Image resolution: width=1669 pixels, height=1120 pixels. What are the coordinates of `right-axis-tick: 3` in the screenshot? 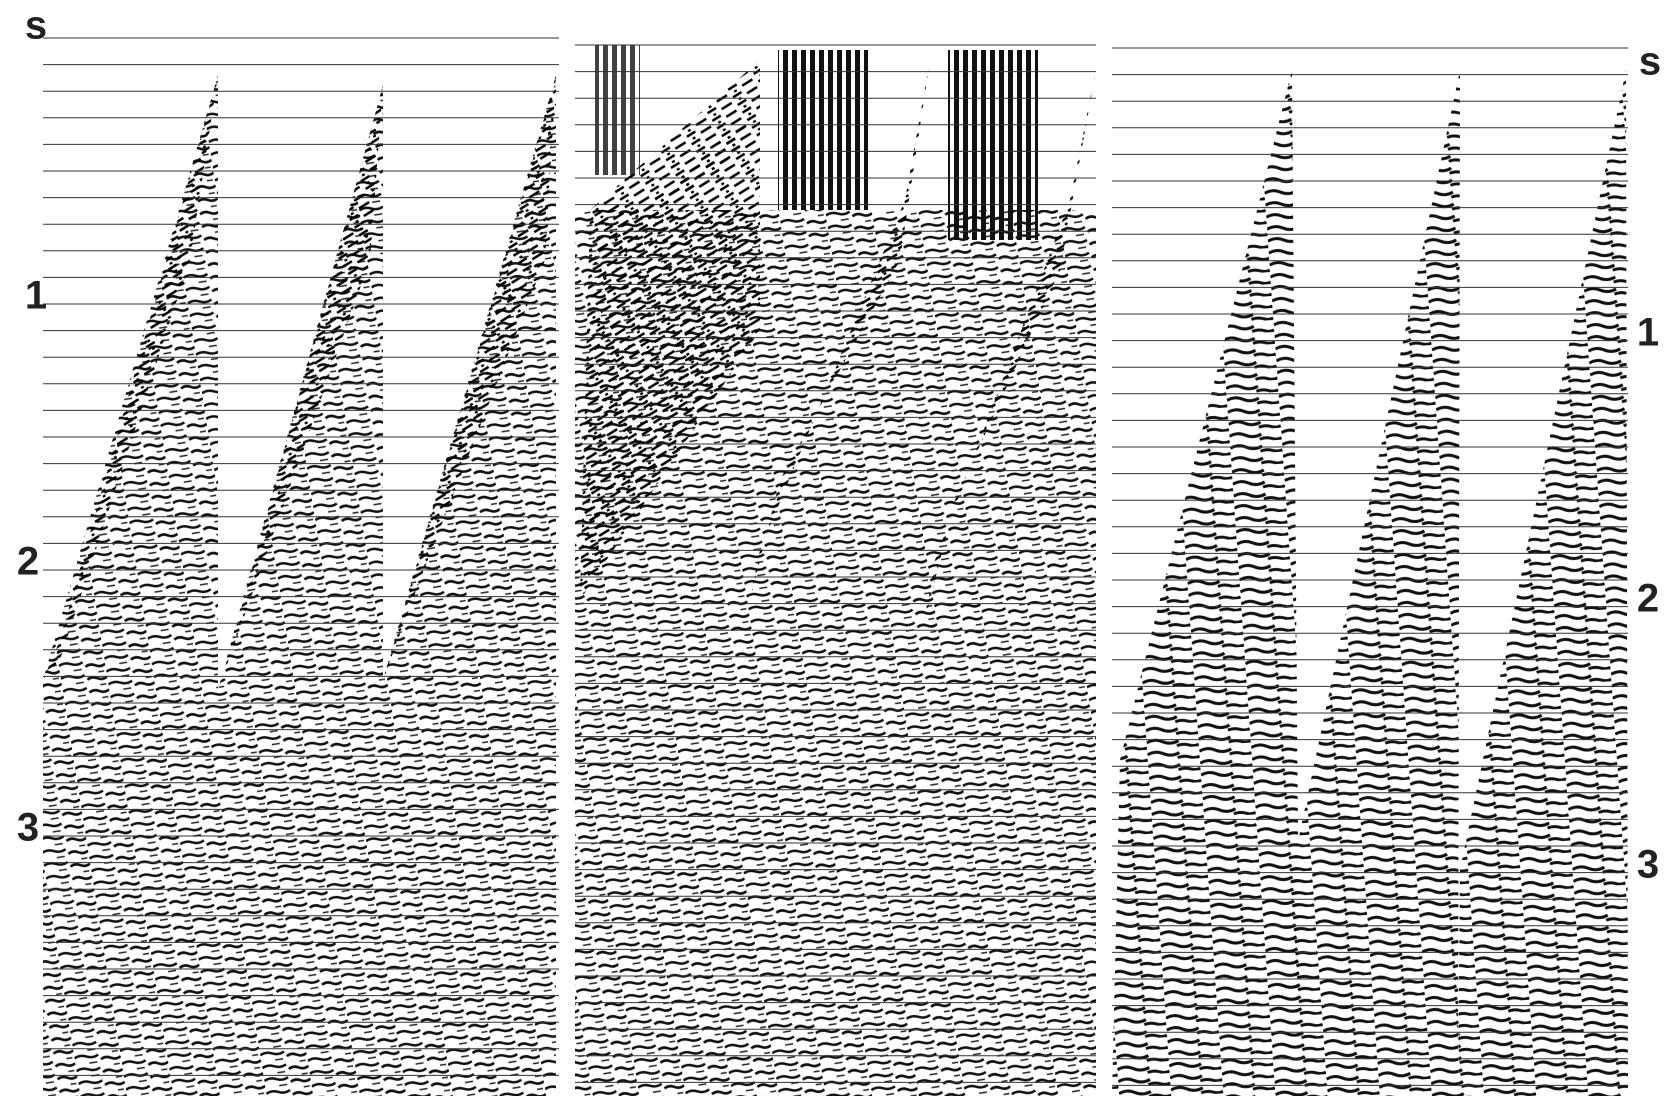 It's located at (1648, 865).